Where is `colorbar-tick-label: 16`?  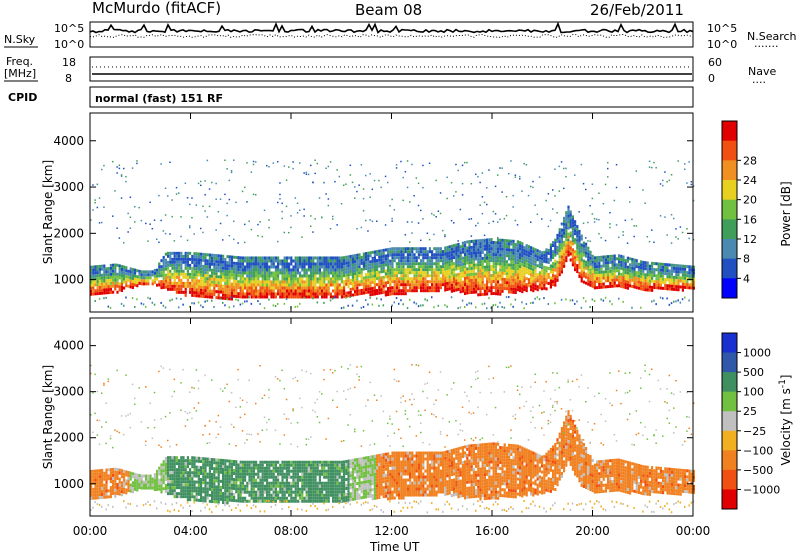 colorbar-tick-label: 16 is located at coordinates (750, 219).